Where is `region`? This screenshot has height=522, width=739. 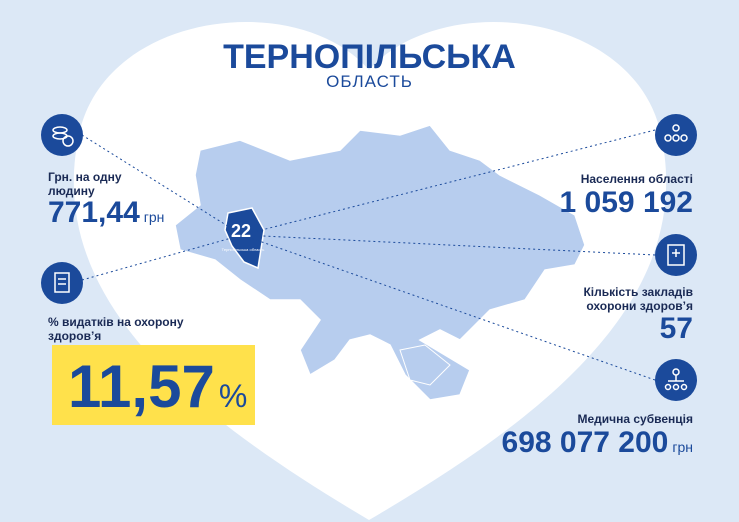 region is located at coordinates (244, 238).